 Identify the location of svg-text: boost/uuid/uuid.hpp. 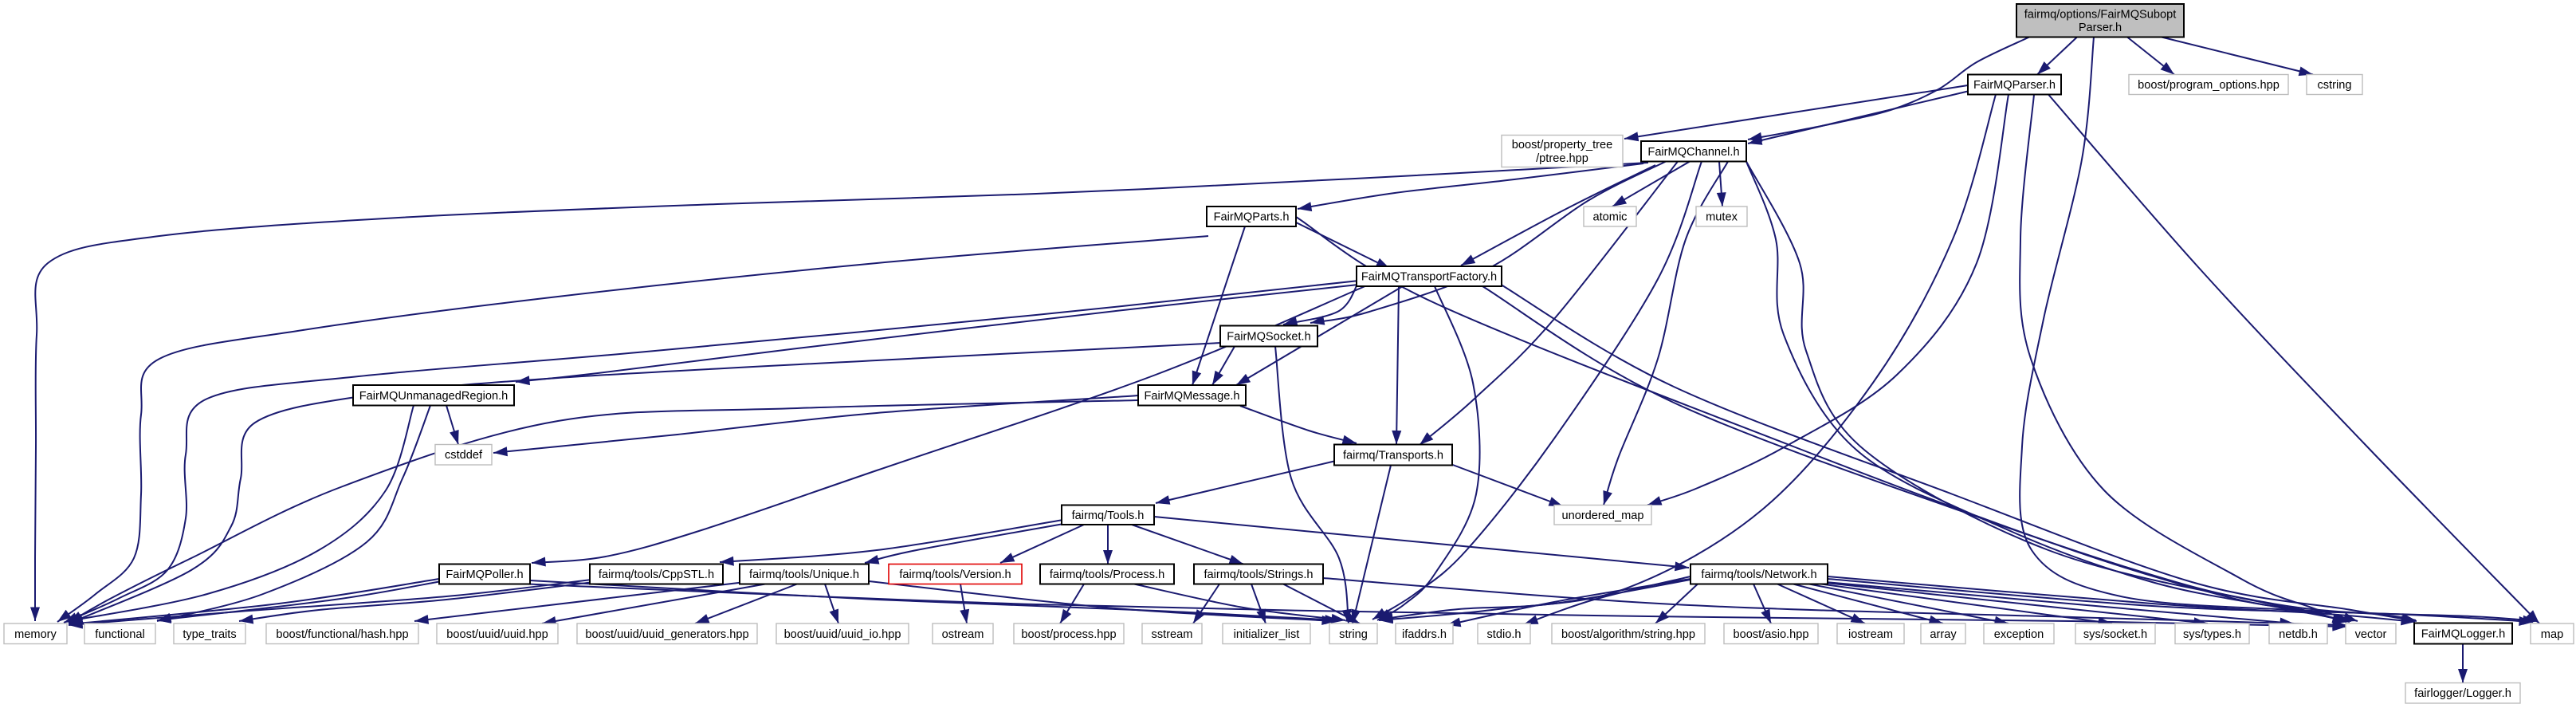
(497, 634).